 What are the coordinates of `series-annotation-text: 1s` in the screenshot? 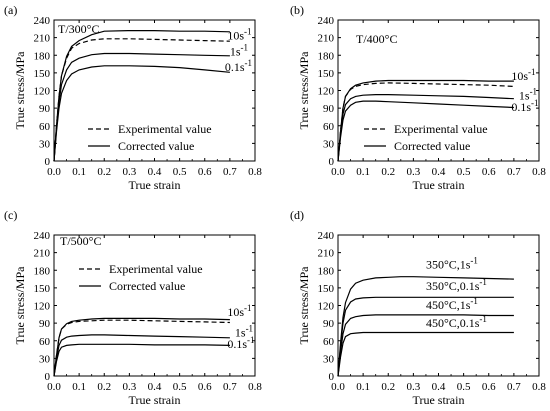 It's located at (240, 333).